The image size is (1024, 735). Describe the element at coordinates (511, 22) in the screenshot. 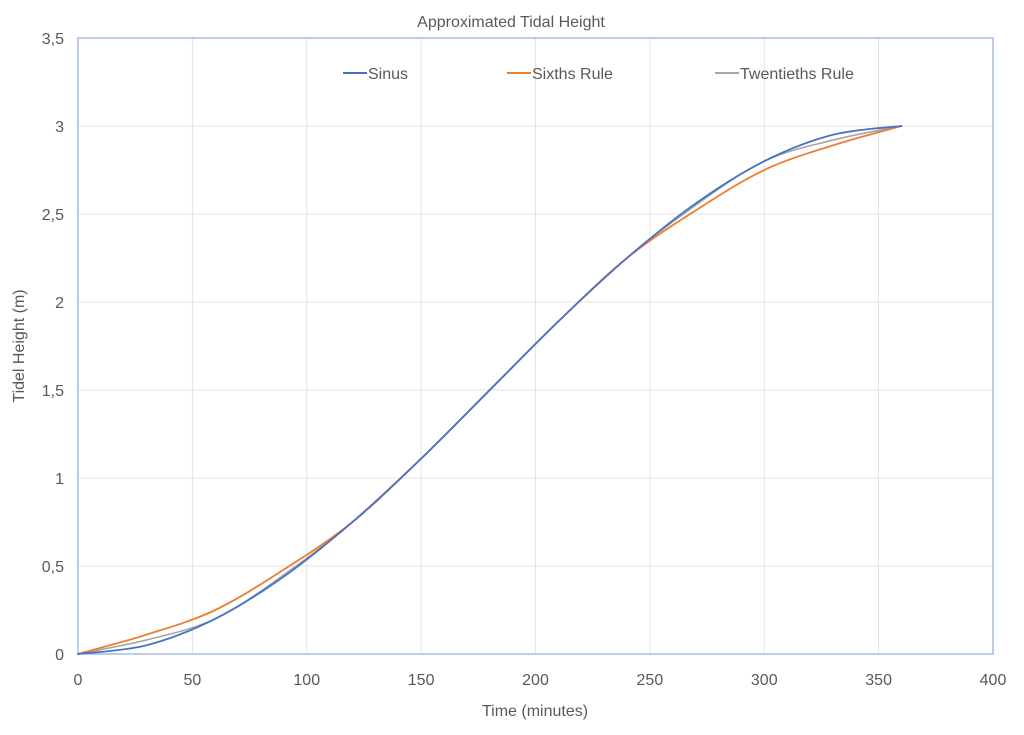

I see `chart-title: Approximated Tidal Height` at that location.